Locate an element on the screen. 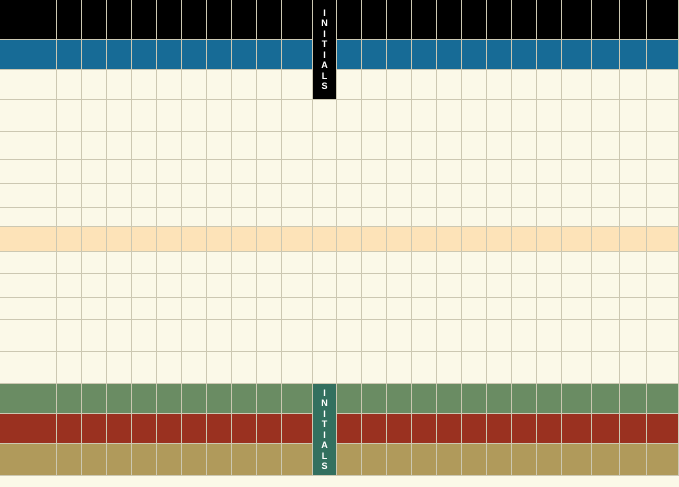  cell-blank3-out is located at coordinates (297, 286).